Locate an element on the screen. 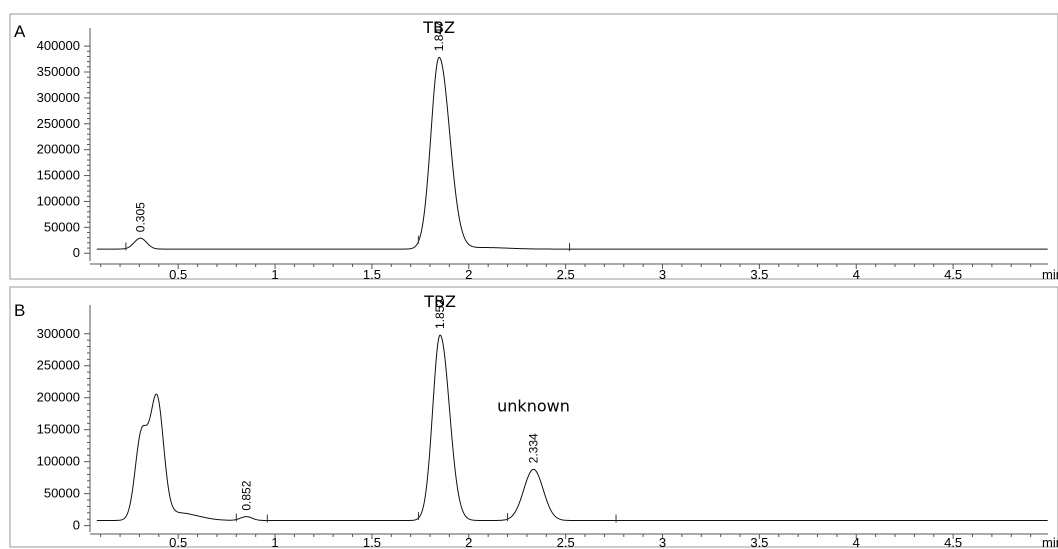 This screenshot has height=549, width=1058. panel-b-annotation: TBZ is located at coordinates (439, 301).